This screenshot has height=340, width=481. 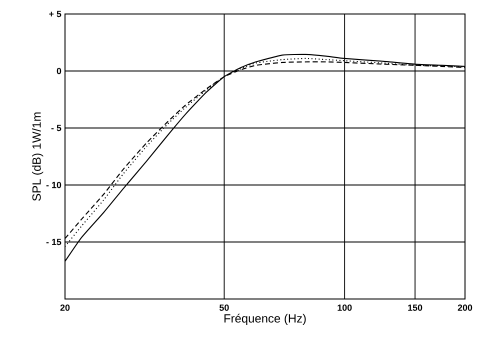 I want to click on y-tick-label: + 5, so click(x=55, y=14).